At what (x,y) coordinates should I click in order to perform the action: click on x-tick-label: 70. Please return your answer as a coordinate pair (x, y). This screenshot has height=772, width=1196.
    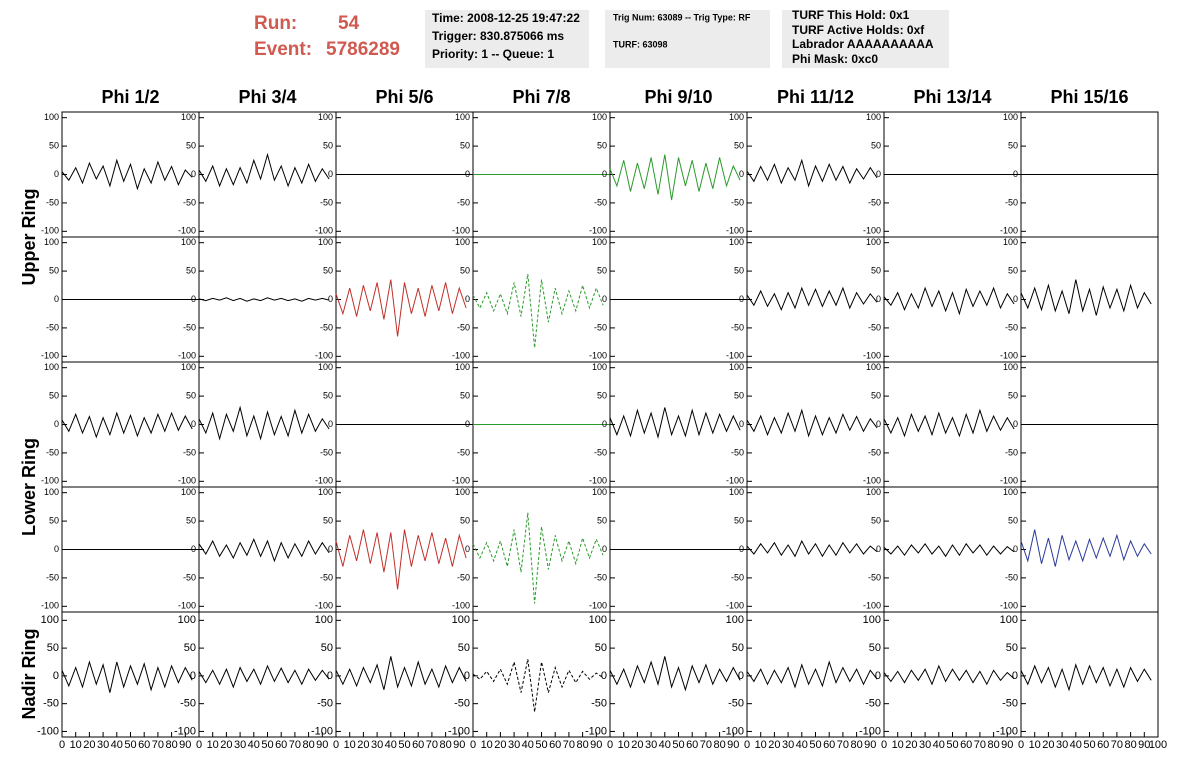
    Looking at the image, I should click on (569, 745).